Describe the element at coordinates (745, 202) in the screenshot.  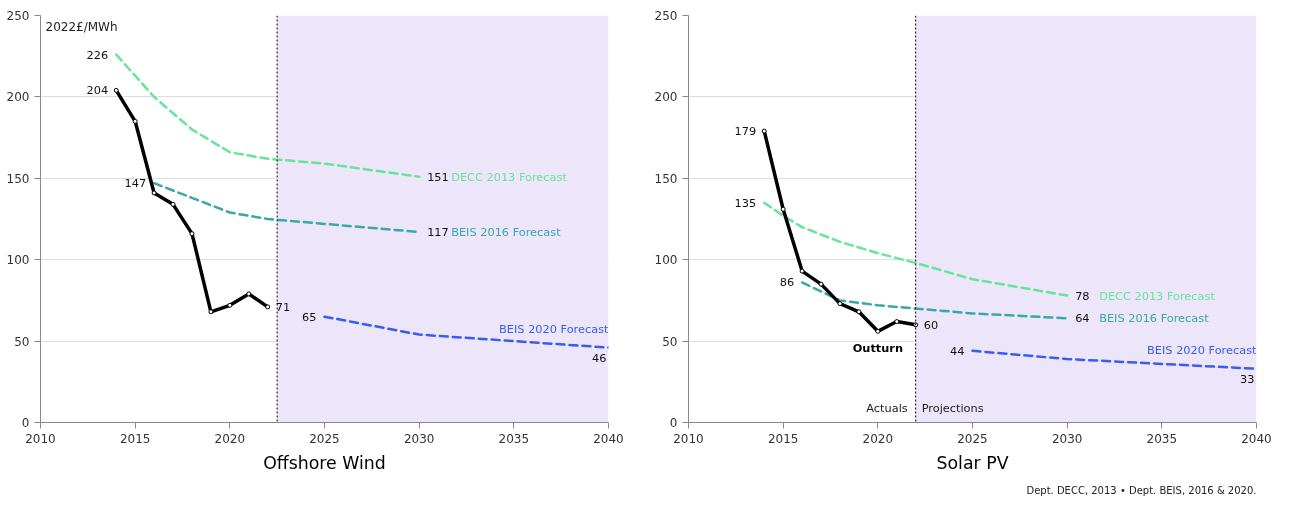
I see `data-label: 135` at that location.